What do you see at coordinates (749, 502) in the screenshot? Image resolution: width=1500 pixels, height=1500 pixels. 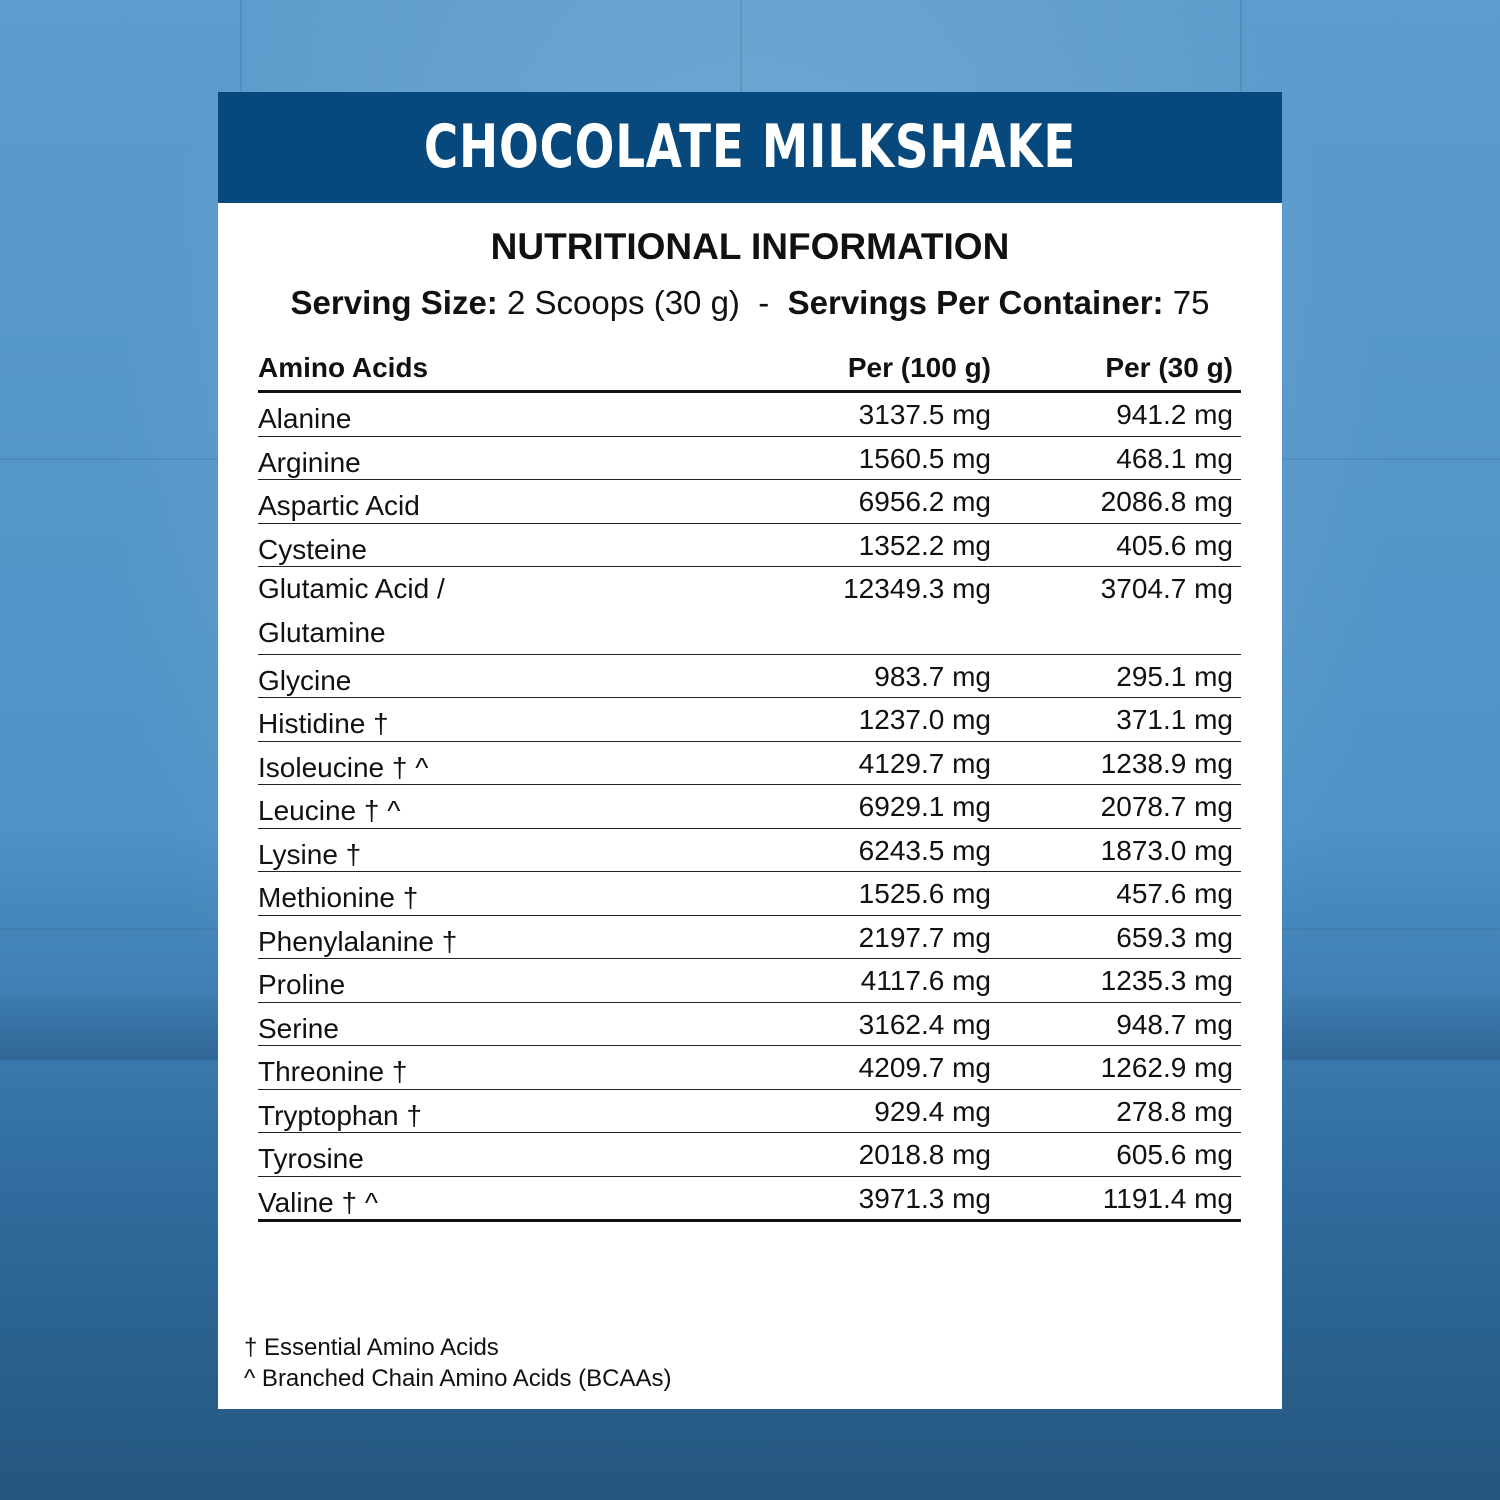 I see `table-row: Aspartic Acid 6956.2 mg 2086.8 mg` at bounding box center [749, 502].